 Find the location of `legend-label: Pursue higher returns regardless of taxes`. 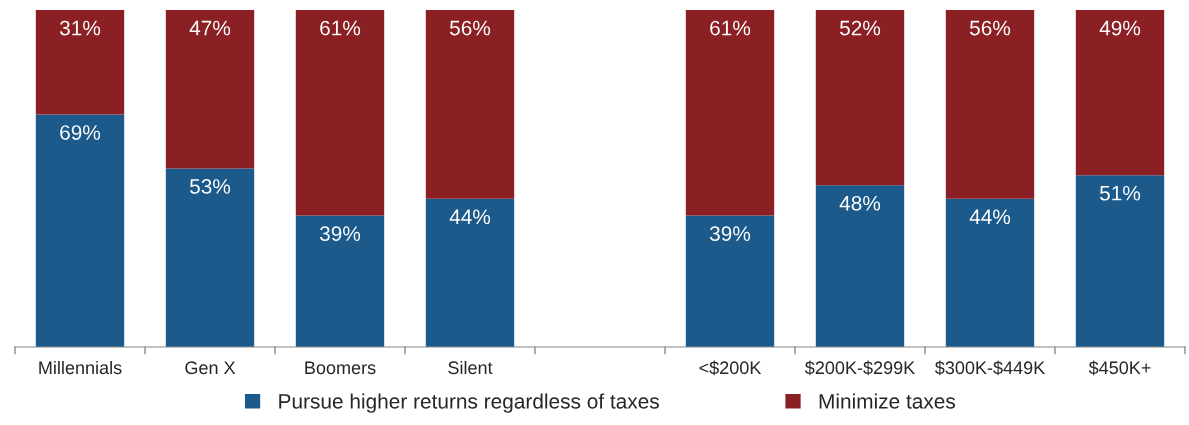

legend-label: Pursue higher returns regardless of taxes is located at coordinates (469, 403).